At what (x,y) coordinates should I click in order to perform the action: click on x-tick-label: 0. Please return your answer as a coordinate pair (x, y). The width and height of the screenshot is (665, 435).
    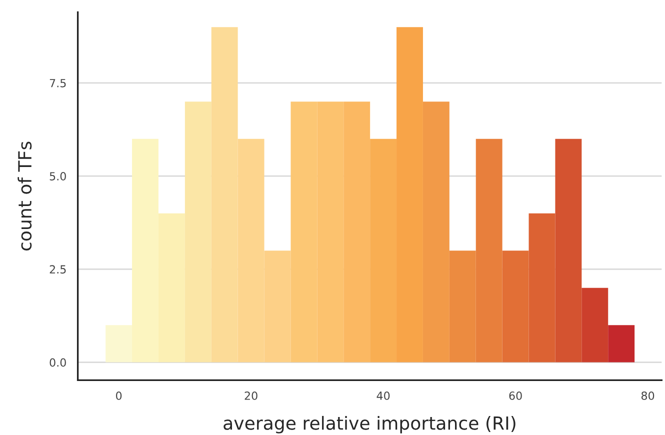
    Looking at the image, I should click on (119, 395).